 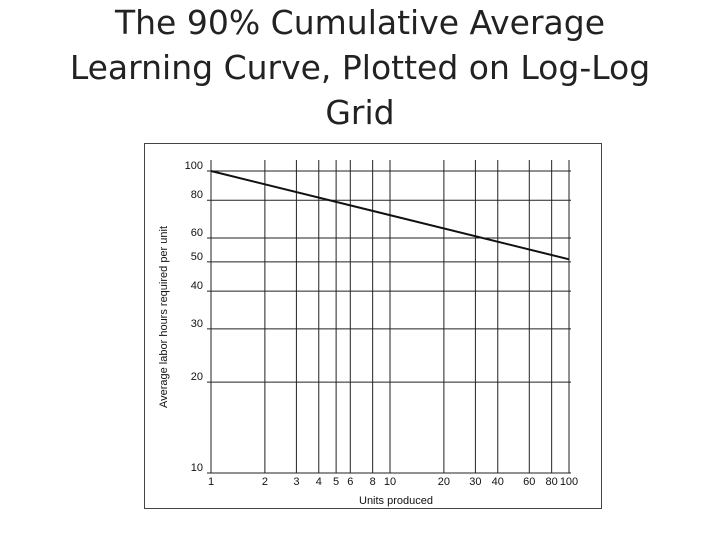 What do you see at coordinates (552, 482) in the screenshot?
I see `x-tick-label-80: 80` at bounding box center [552, 482].